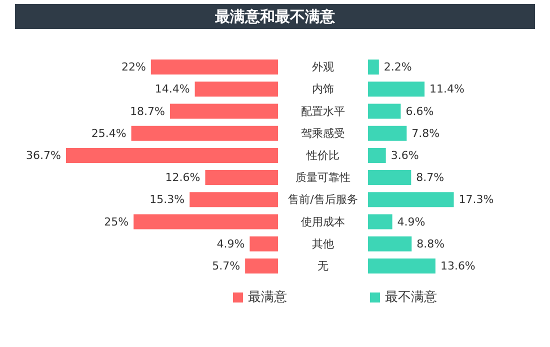 This screenshot has height=347, width=550. I want to click on data-label: 8.8%, so click(430, 243).